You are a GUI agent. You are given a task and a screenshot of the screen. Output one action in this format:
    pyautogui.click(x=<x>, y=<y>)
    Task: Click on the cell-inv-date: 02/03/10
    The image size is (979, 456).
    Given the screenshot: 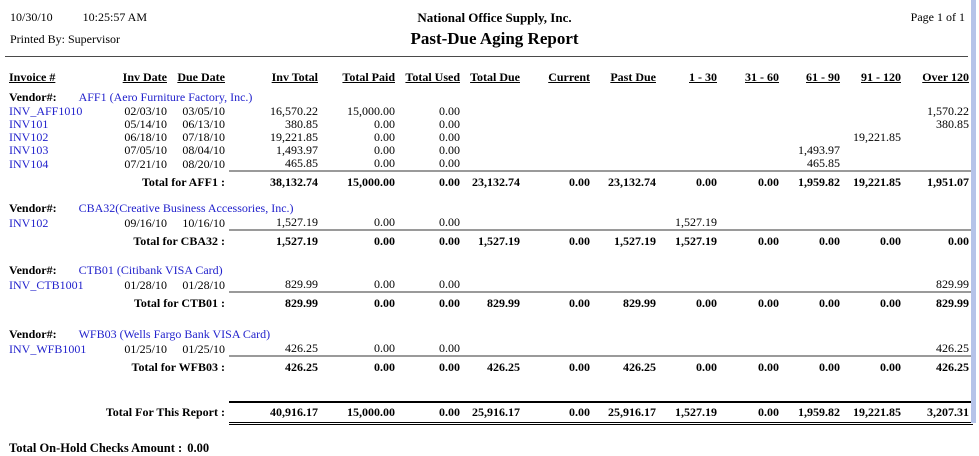 What is the action you would take?
    pyautogui.click(x=145, y=111)
    